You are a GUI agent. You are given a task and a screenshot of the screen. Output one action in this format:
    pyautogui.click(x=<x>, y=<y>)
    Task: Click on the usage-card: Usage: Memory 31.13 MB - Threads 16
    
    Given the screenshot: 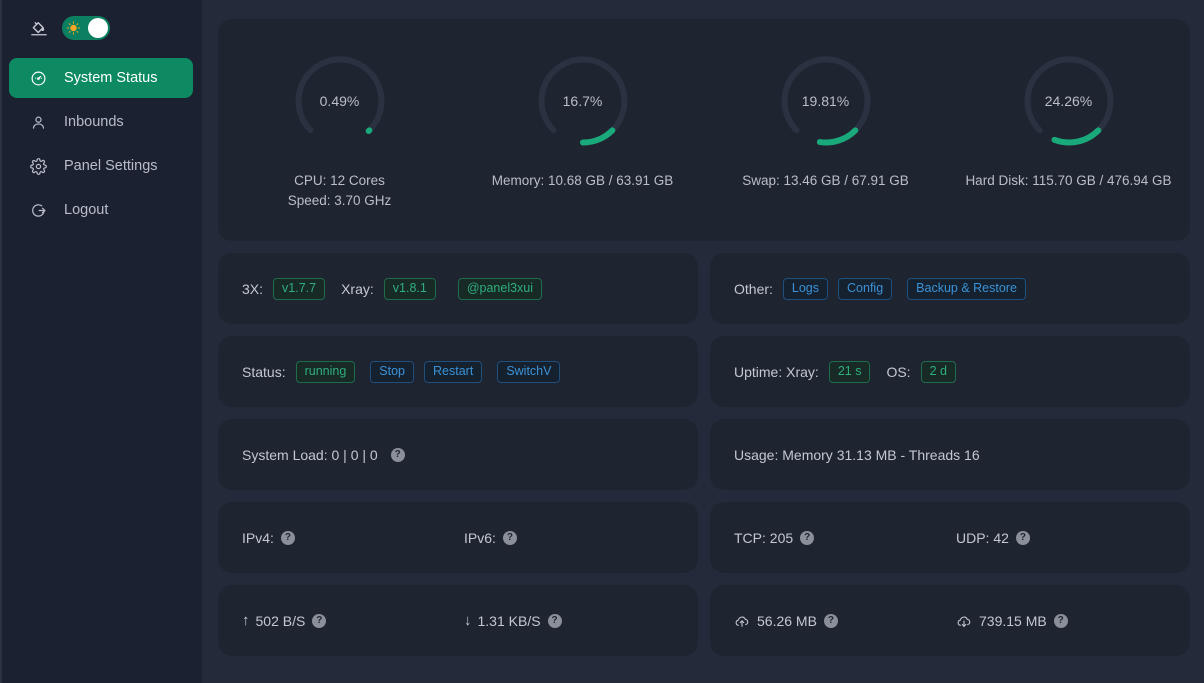 What is the action you would take?
    pyautogui.click(x=950, y=454)
    